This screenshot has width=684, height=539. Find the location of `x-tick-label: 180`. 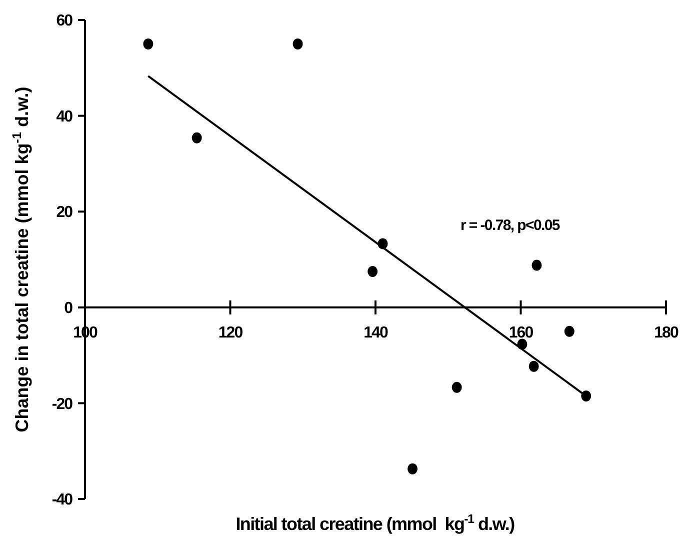

x-tick-label: 180 is located at coordinates (666, 333).